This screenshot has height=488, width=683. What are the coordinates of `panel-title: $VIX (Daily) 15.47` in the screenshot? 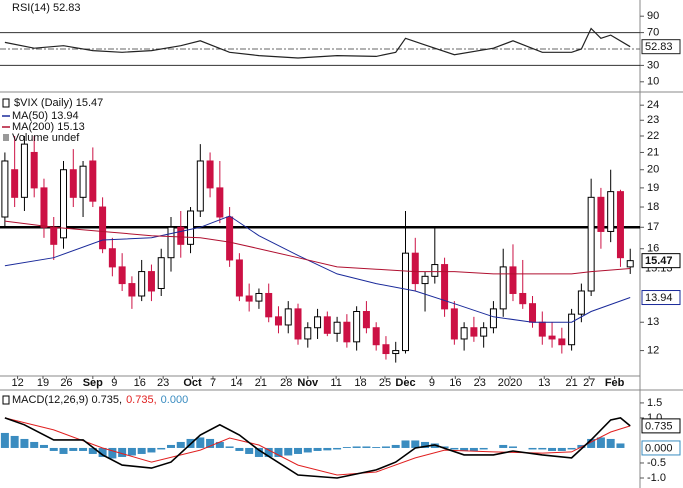 It's located at (58, 103).